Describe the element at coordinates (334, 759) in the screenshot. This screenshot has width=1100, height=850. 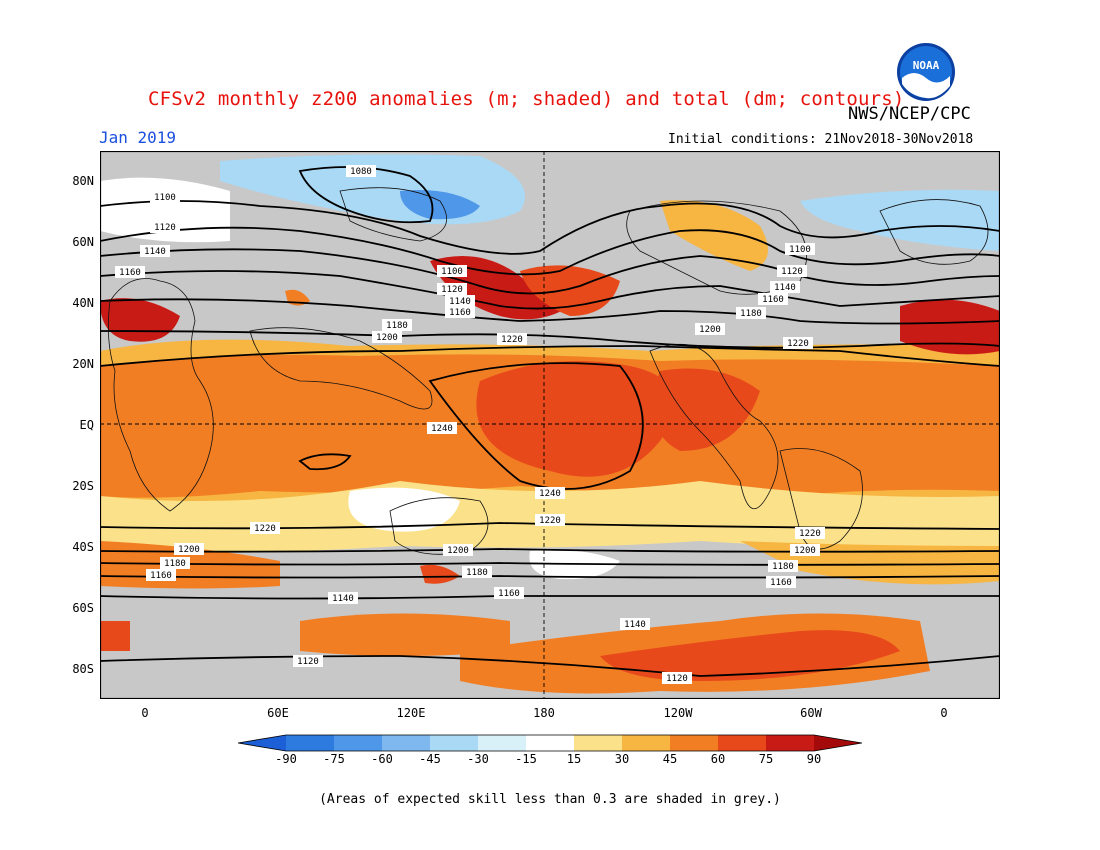
I see `colorbar-label: -75` at that location.